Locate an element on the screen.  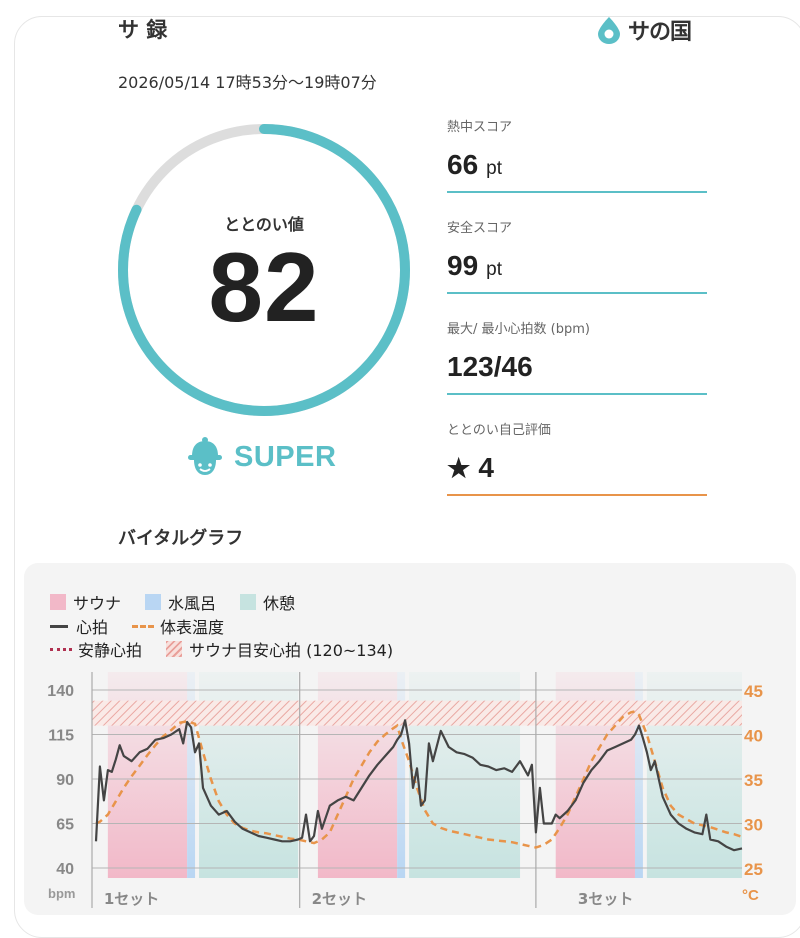
legend-label: サウナ is located at coordinates (97, 603).